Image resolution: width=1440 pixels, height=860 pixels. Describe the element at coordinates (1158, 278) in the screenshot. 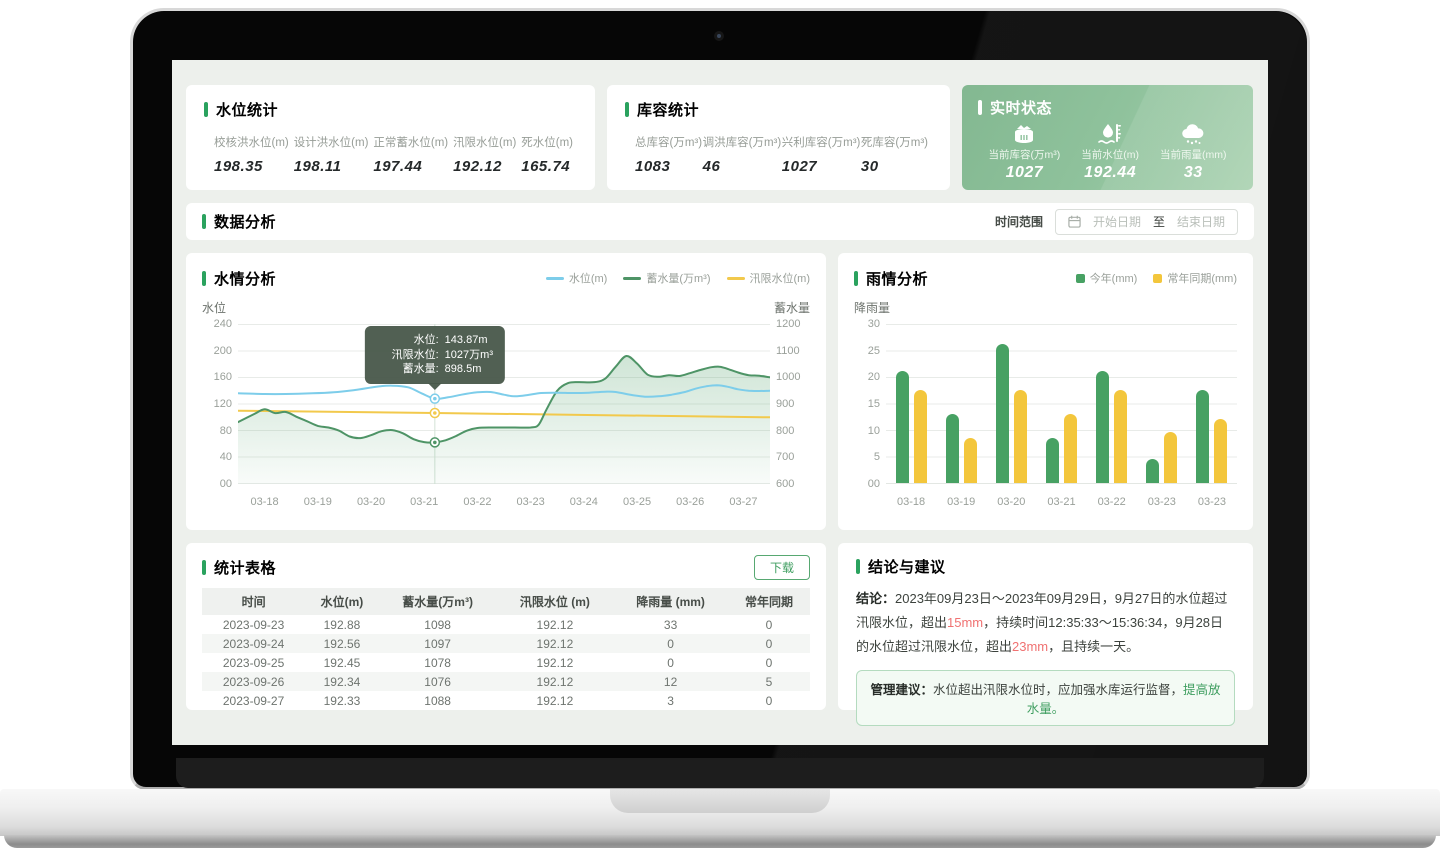

I see `legend-square-swatch` at that location.